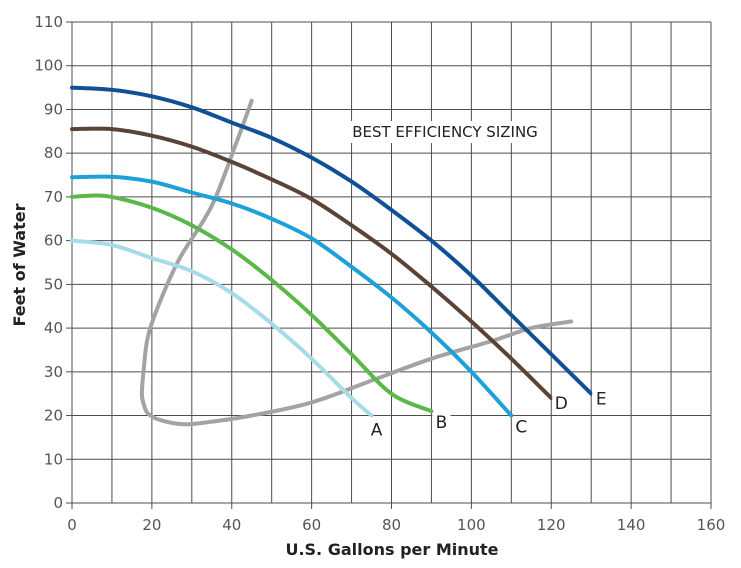  Describe the element at coordinates (19, 264) in the screenshot. I see `y-axis-title: Feet of Water` at that location.